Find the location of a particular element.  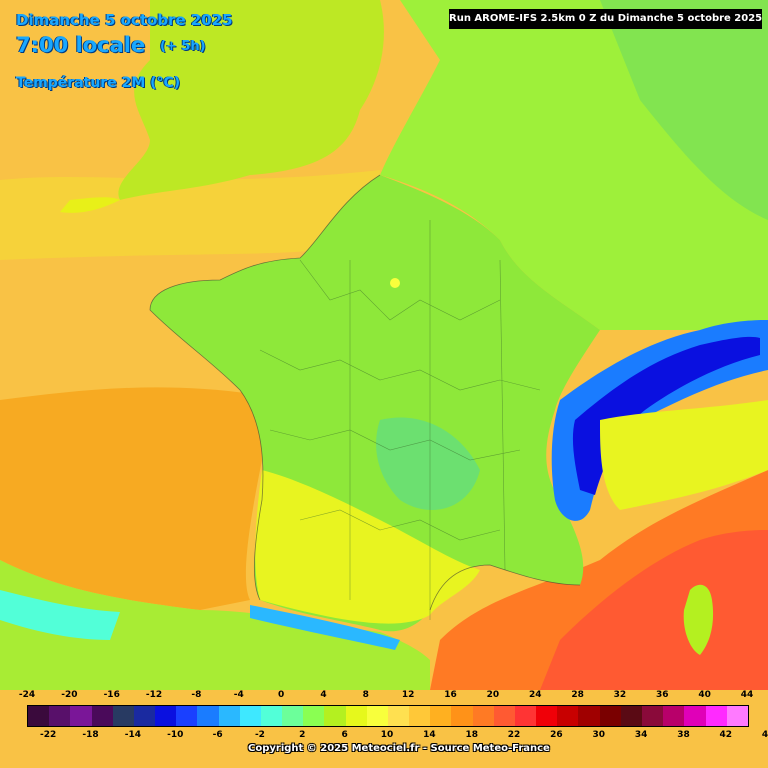

mediterranean-core is located at coordinates (654, 610).